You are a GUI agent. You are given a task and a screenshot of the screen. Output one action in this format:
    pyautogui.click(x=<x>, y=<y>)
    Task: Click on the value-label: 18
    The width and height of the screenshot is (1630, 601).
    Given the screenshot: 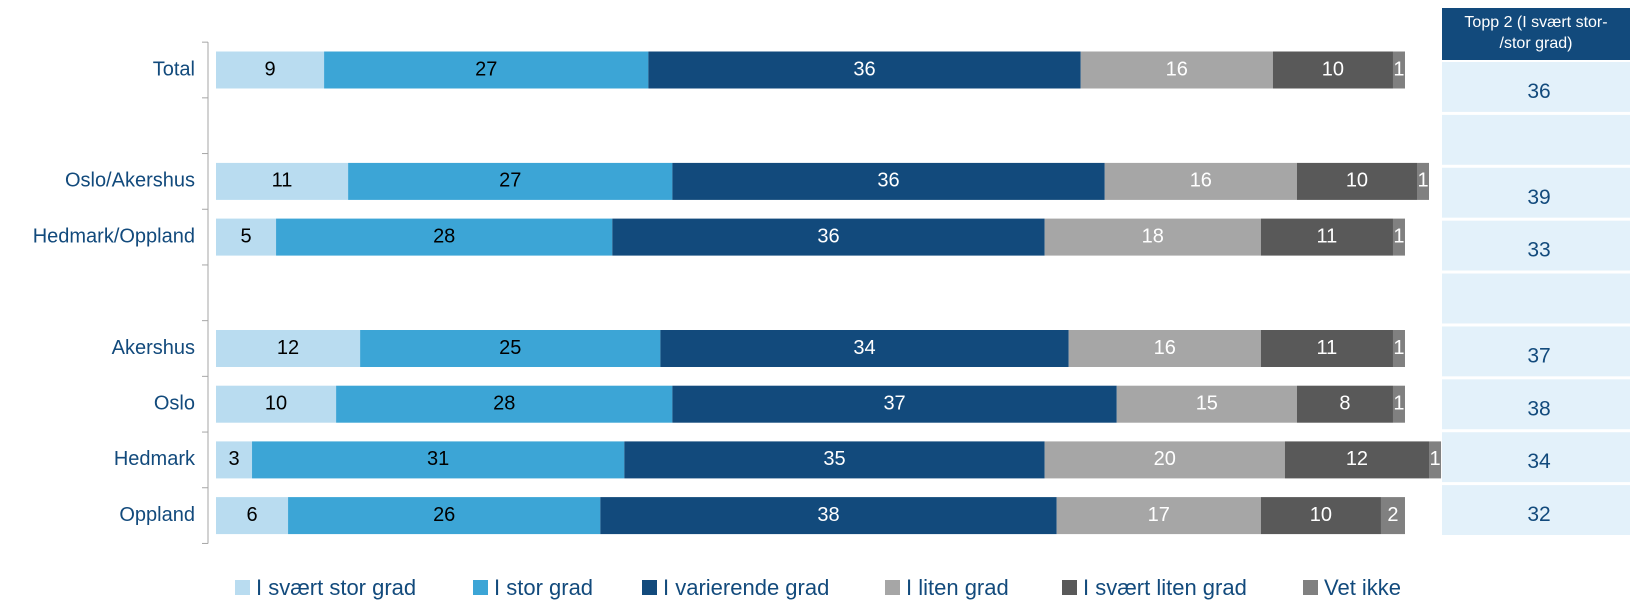 What is the action you would take?
    pyautogui.click(x=1153, y=236)
    